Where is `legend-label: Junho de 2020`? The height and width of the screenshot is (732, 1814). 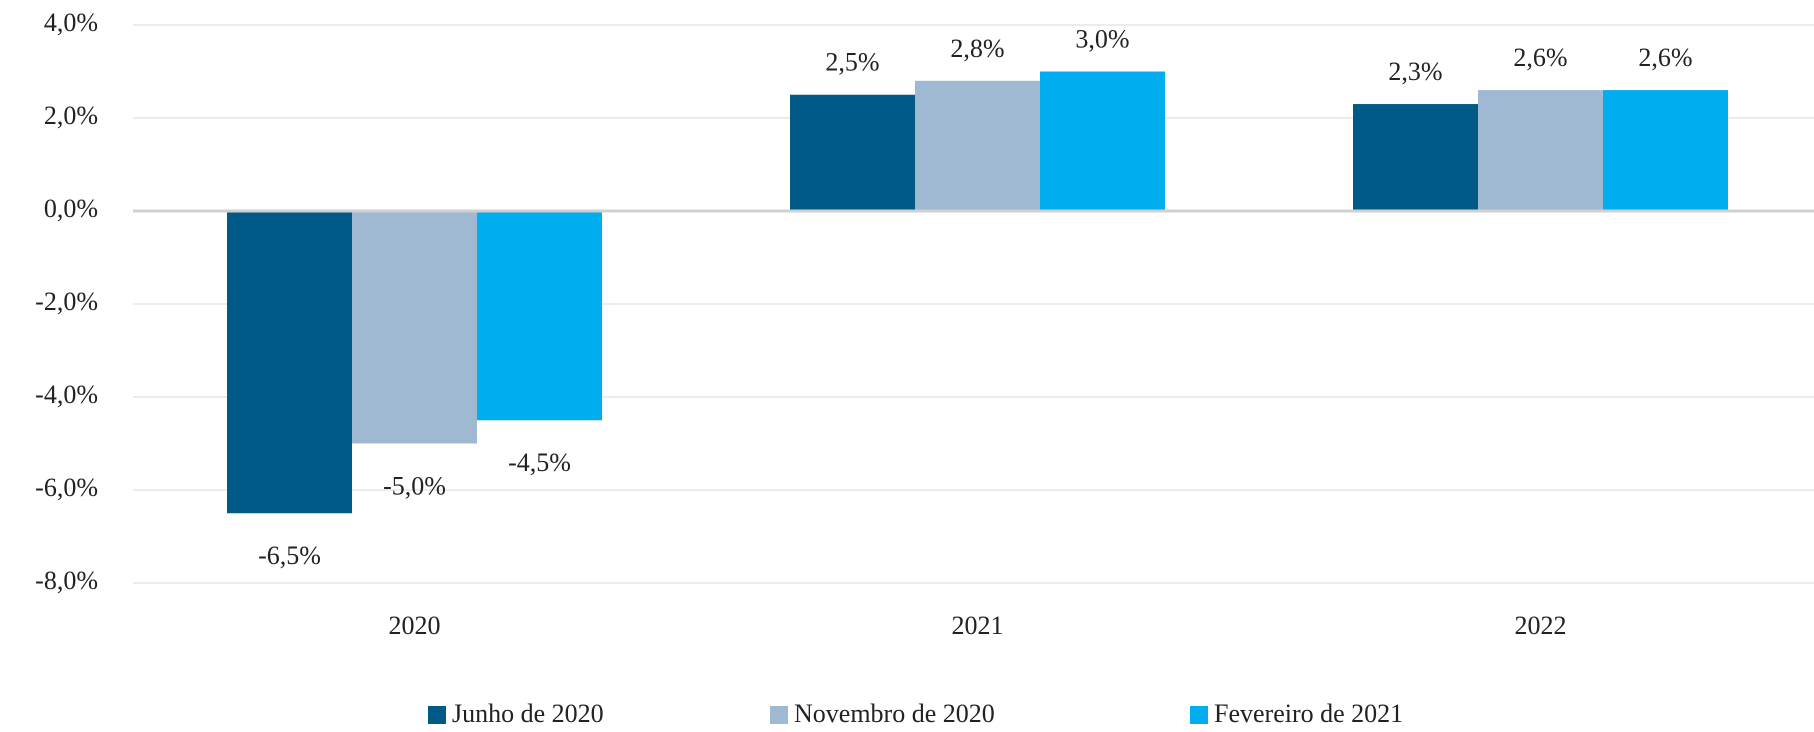
legend-label: Junho de 2020 is located at coordinates (528, 713).